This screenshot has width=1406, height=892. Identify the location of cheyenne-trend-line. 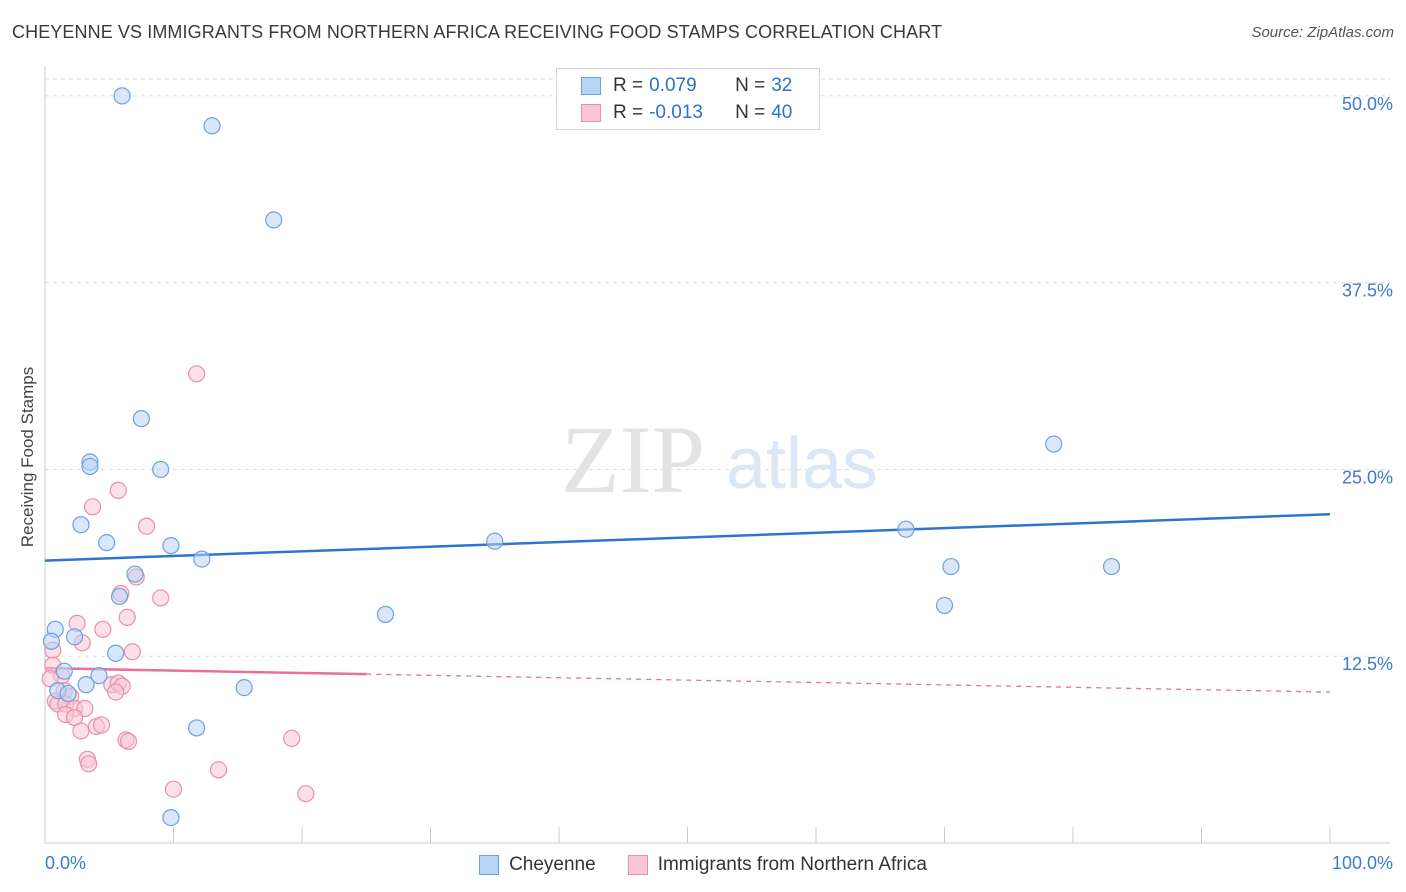
(687, 537).